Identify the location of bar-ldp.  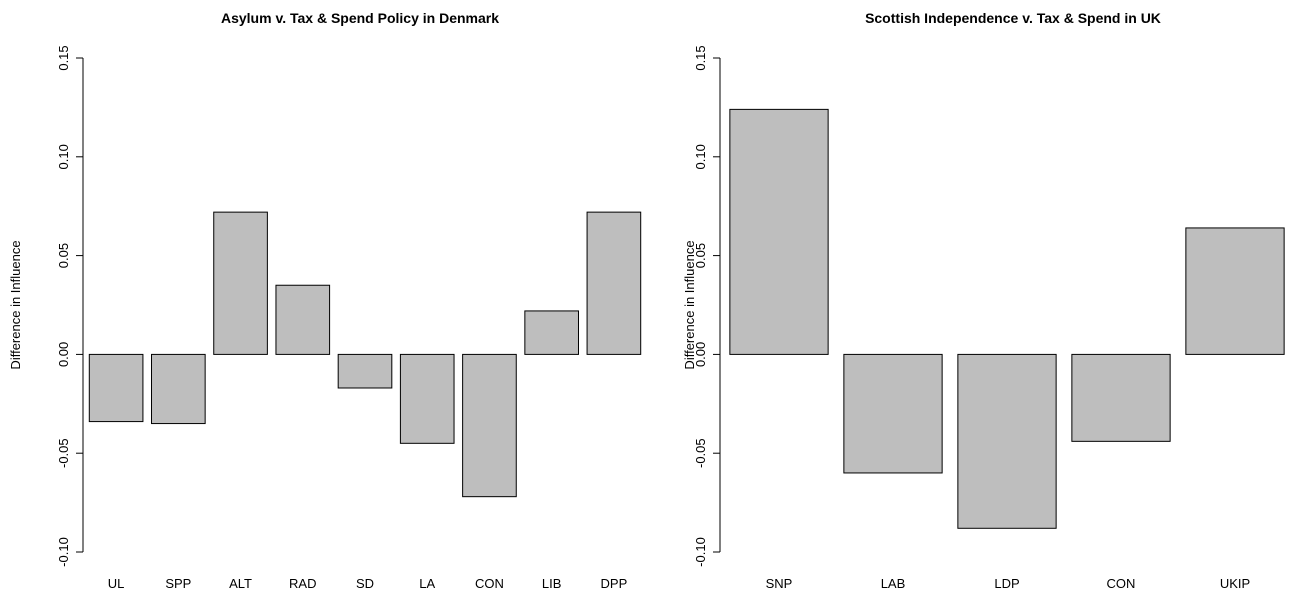
(1007, 441).